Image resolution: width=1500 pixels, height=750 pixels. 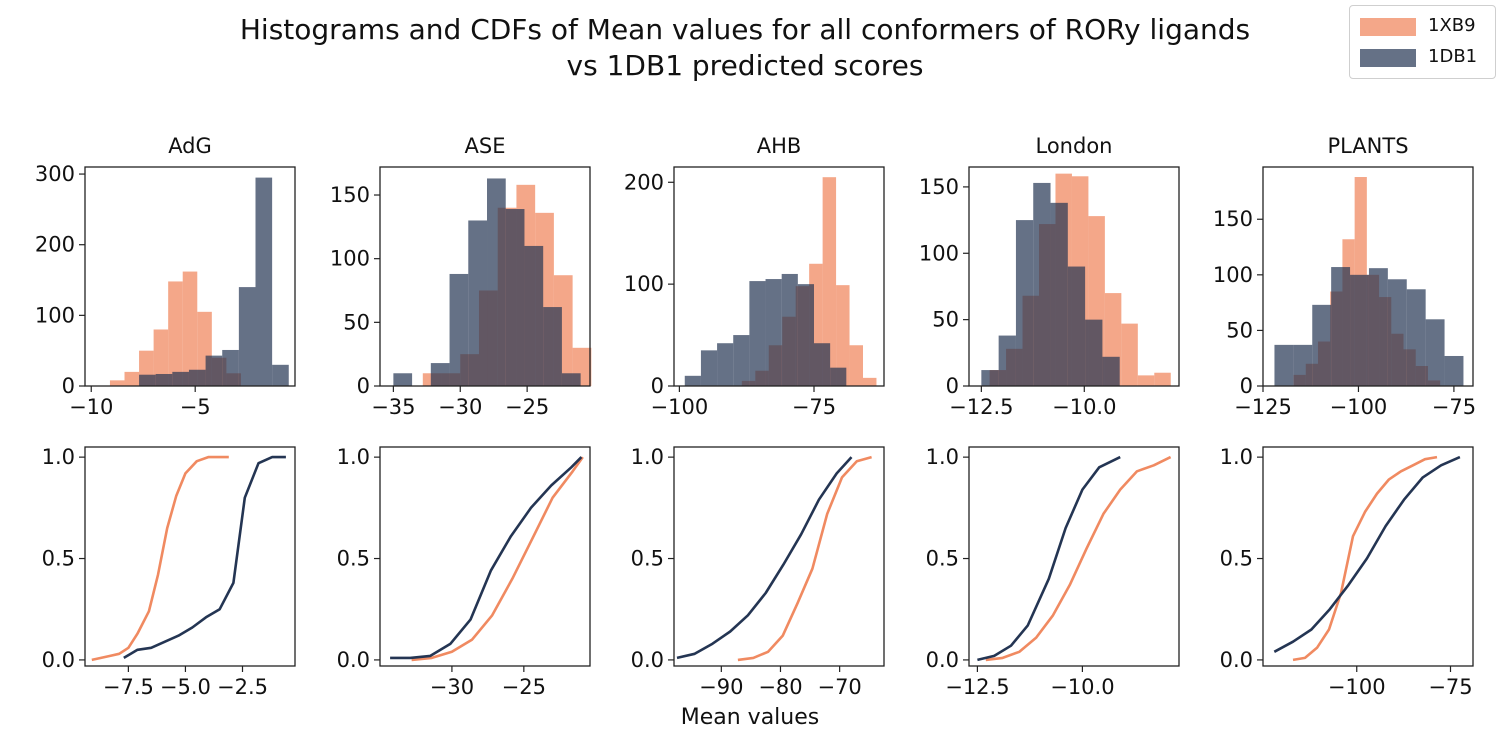 What do you see at coordinates (939, 253) in the screenshot?
I see `london-histogram-ytick-label: 100` at bounding box center [939, 253].